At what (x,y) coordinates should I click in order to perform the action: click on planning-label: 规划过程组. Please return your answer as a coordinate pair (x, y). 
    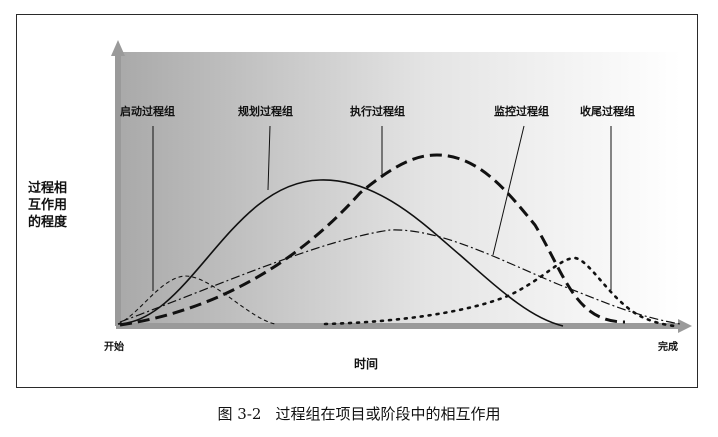
    Looking at the image, I should click on (265, 111).